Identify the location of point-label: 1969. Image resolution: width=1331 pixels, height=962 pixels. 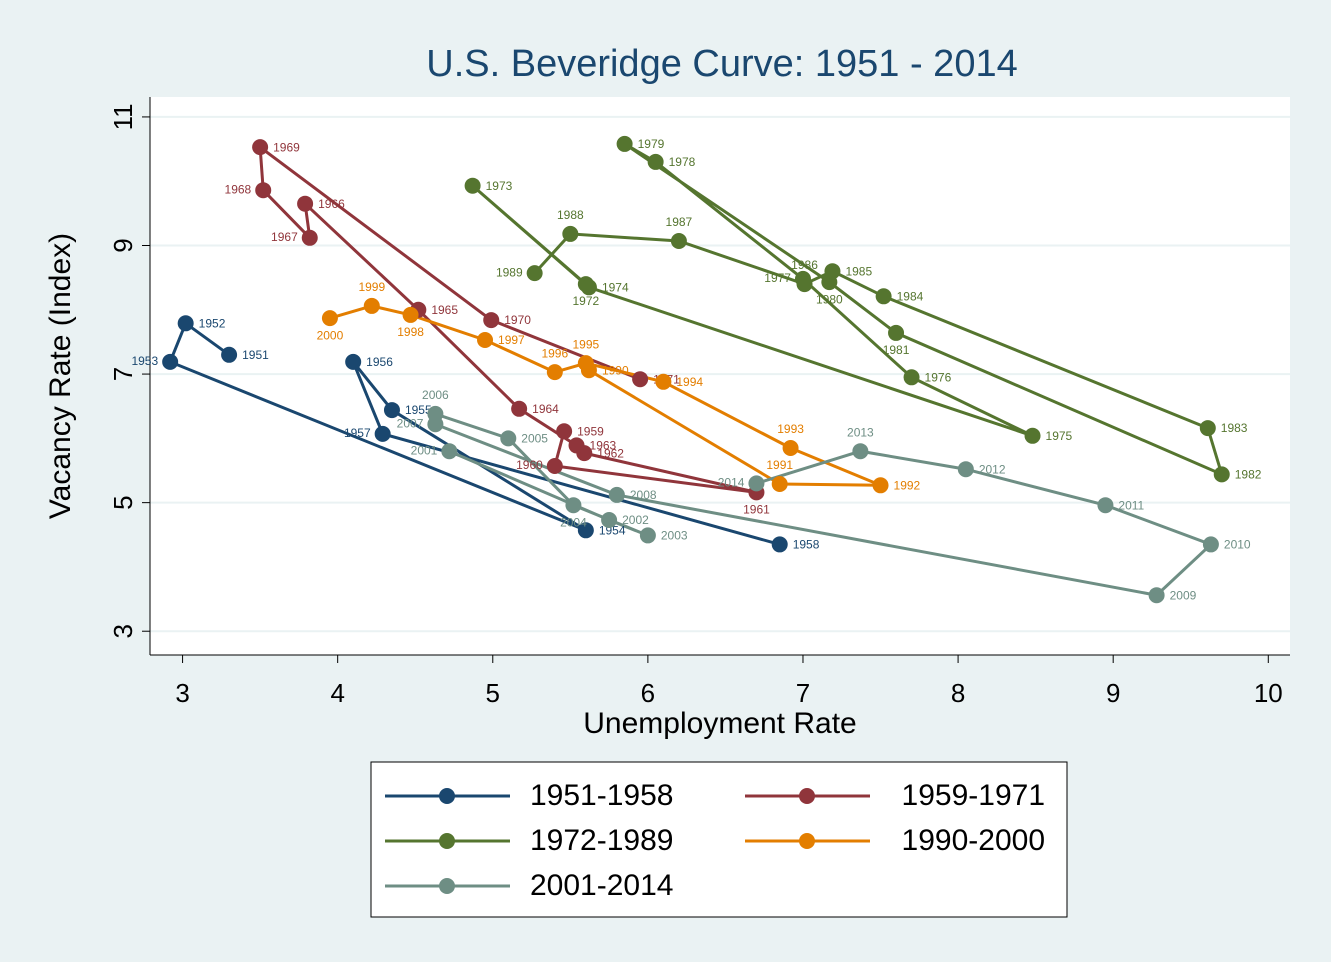
(286, 147).